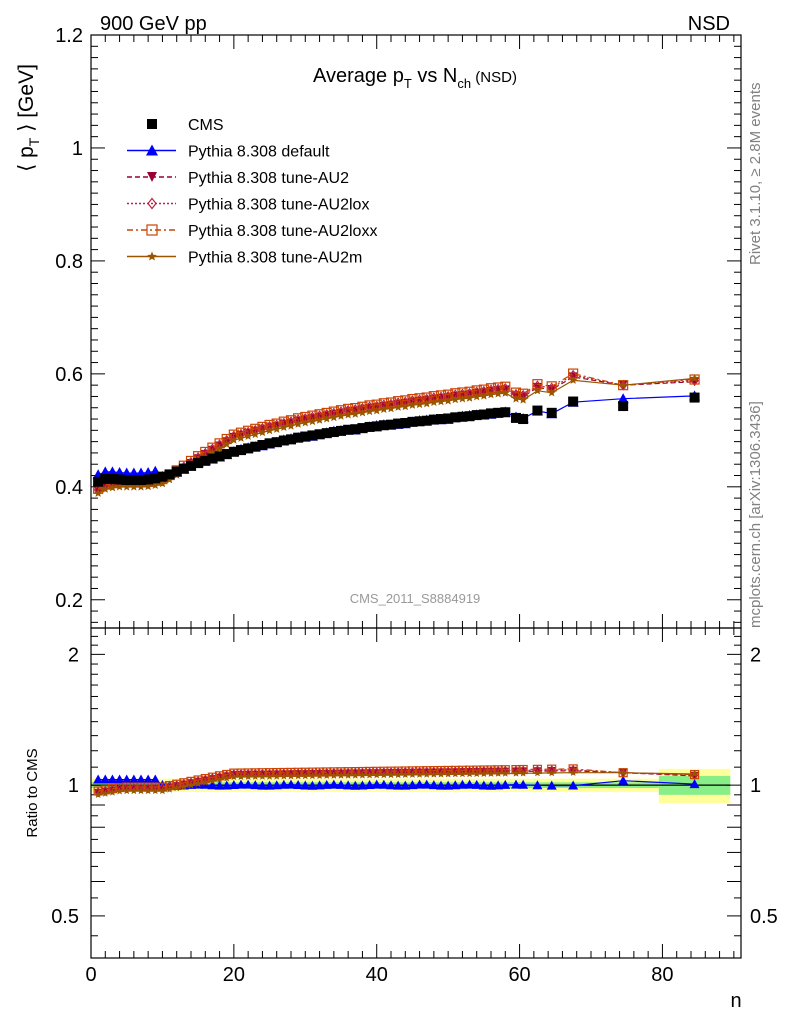 This screenshot has width=786, height=1024. What do you see at coordinates (65, 917) in the screenshot?
I see `ratio-tick-label: 0.5` at bounding box center [65, 917].